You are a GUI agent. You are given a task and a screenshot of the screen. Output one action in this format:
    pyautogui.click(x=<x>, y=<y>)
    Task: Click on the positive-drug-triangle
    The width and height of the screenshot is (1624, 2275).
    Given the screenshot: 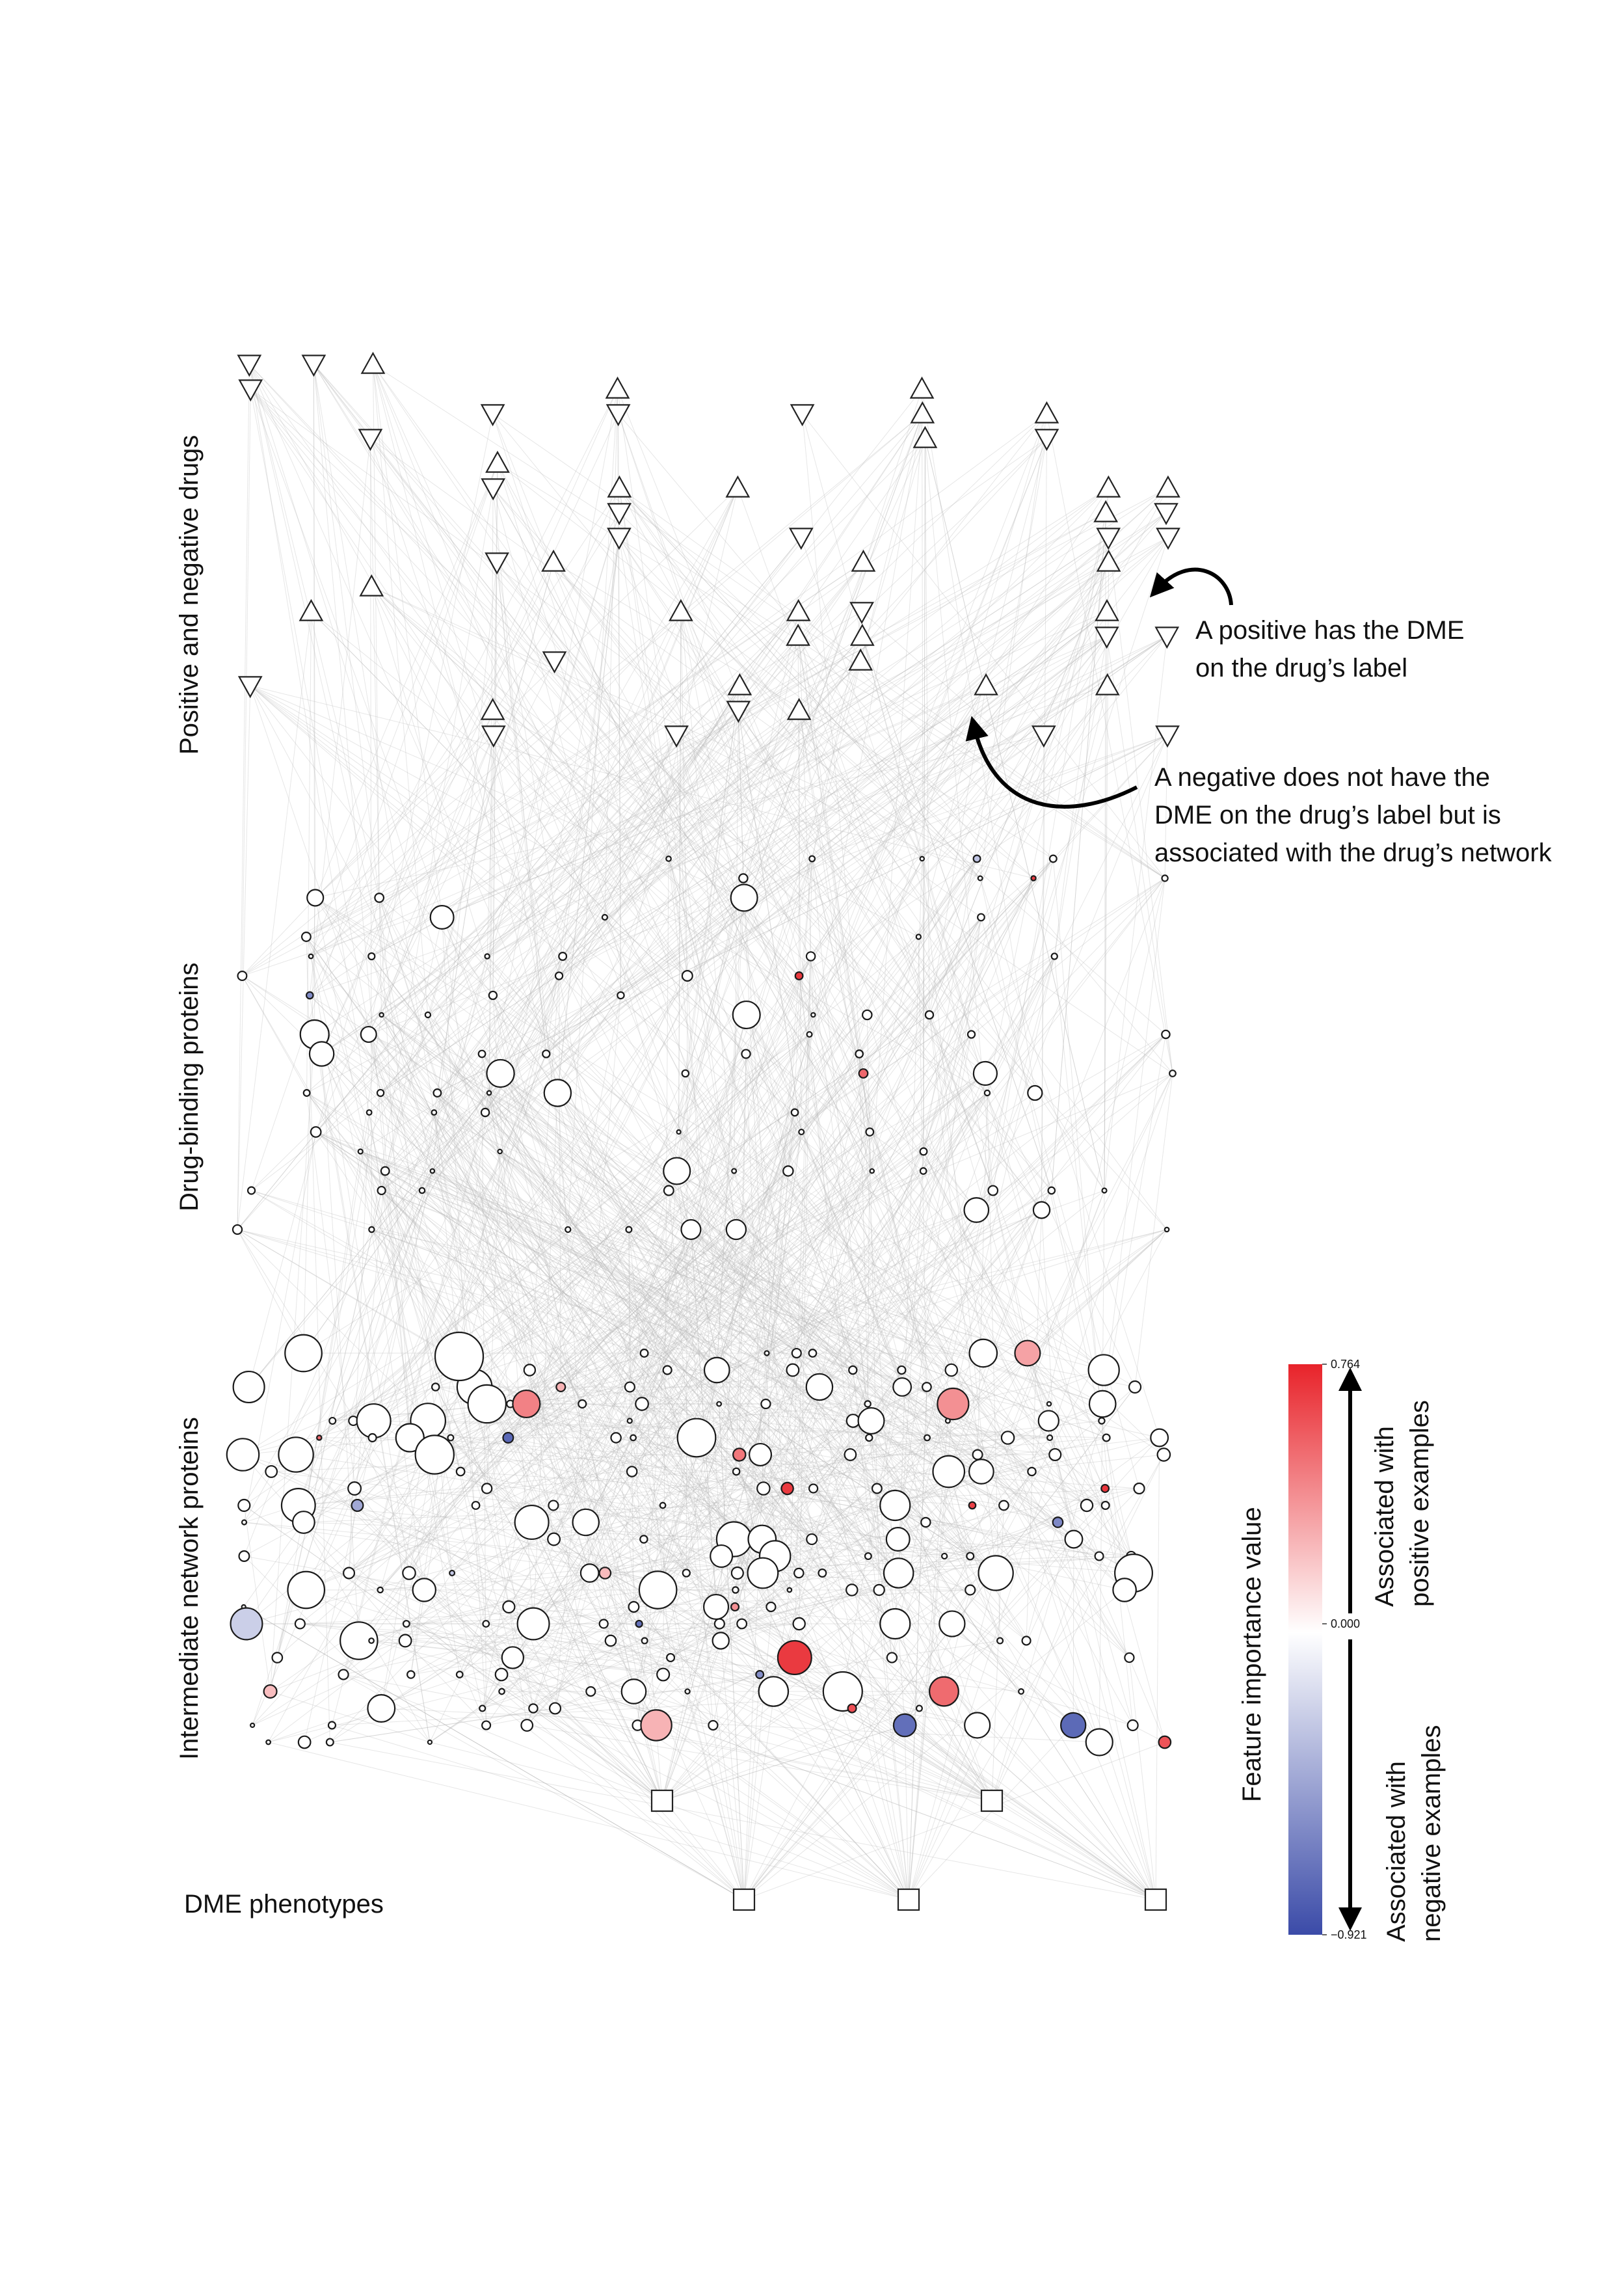 What is the action you would take?
    pyautogui.click(x=1108, y=560)
    